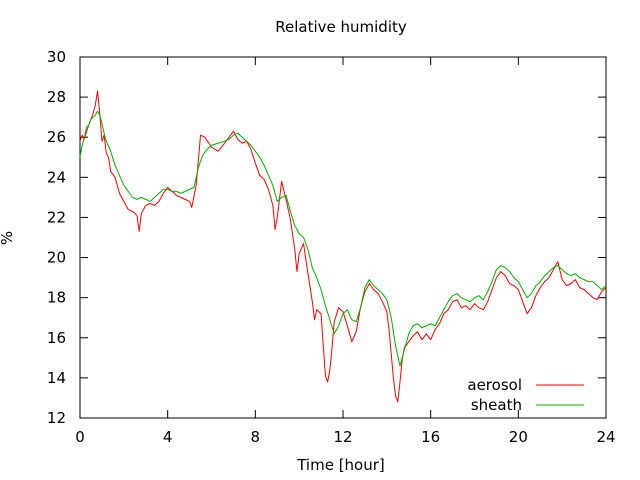  What do you see at coordinates (525, 395) in the screenshot?
I see `legend: aerosol sheath` at bounding box center [525, 395].